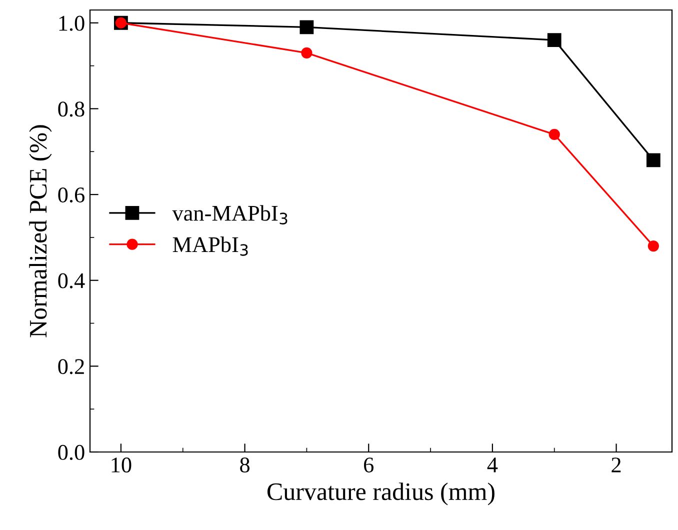  I want to click on y-tick-label: 0.4, so click(71, 280).